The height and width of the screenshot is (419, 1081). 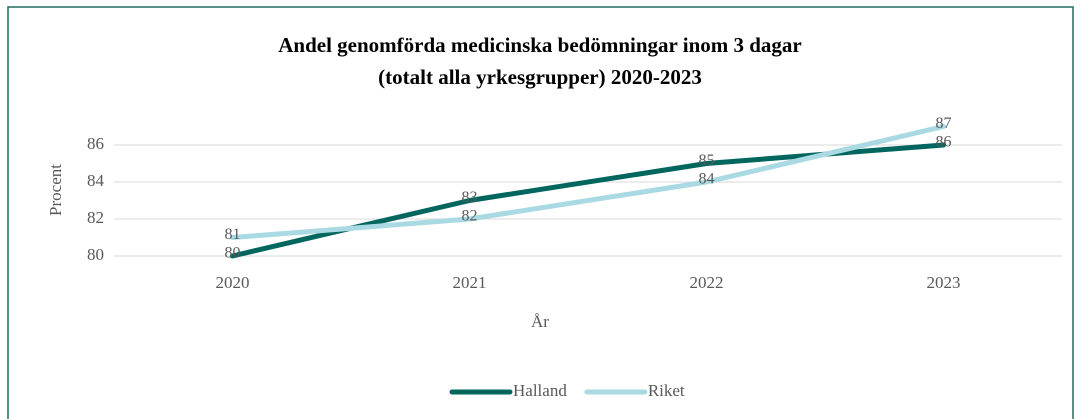 I want to click on y-tick-label: 80, so click(x=95, y=254).